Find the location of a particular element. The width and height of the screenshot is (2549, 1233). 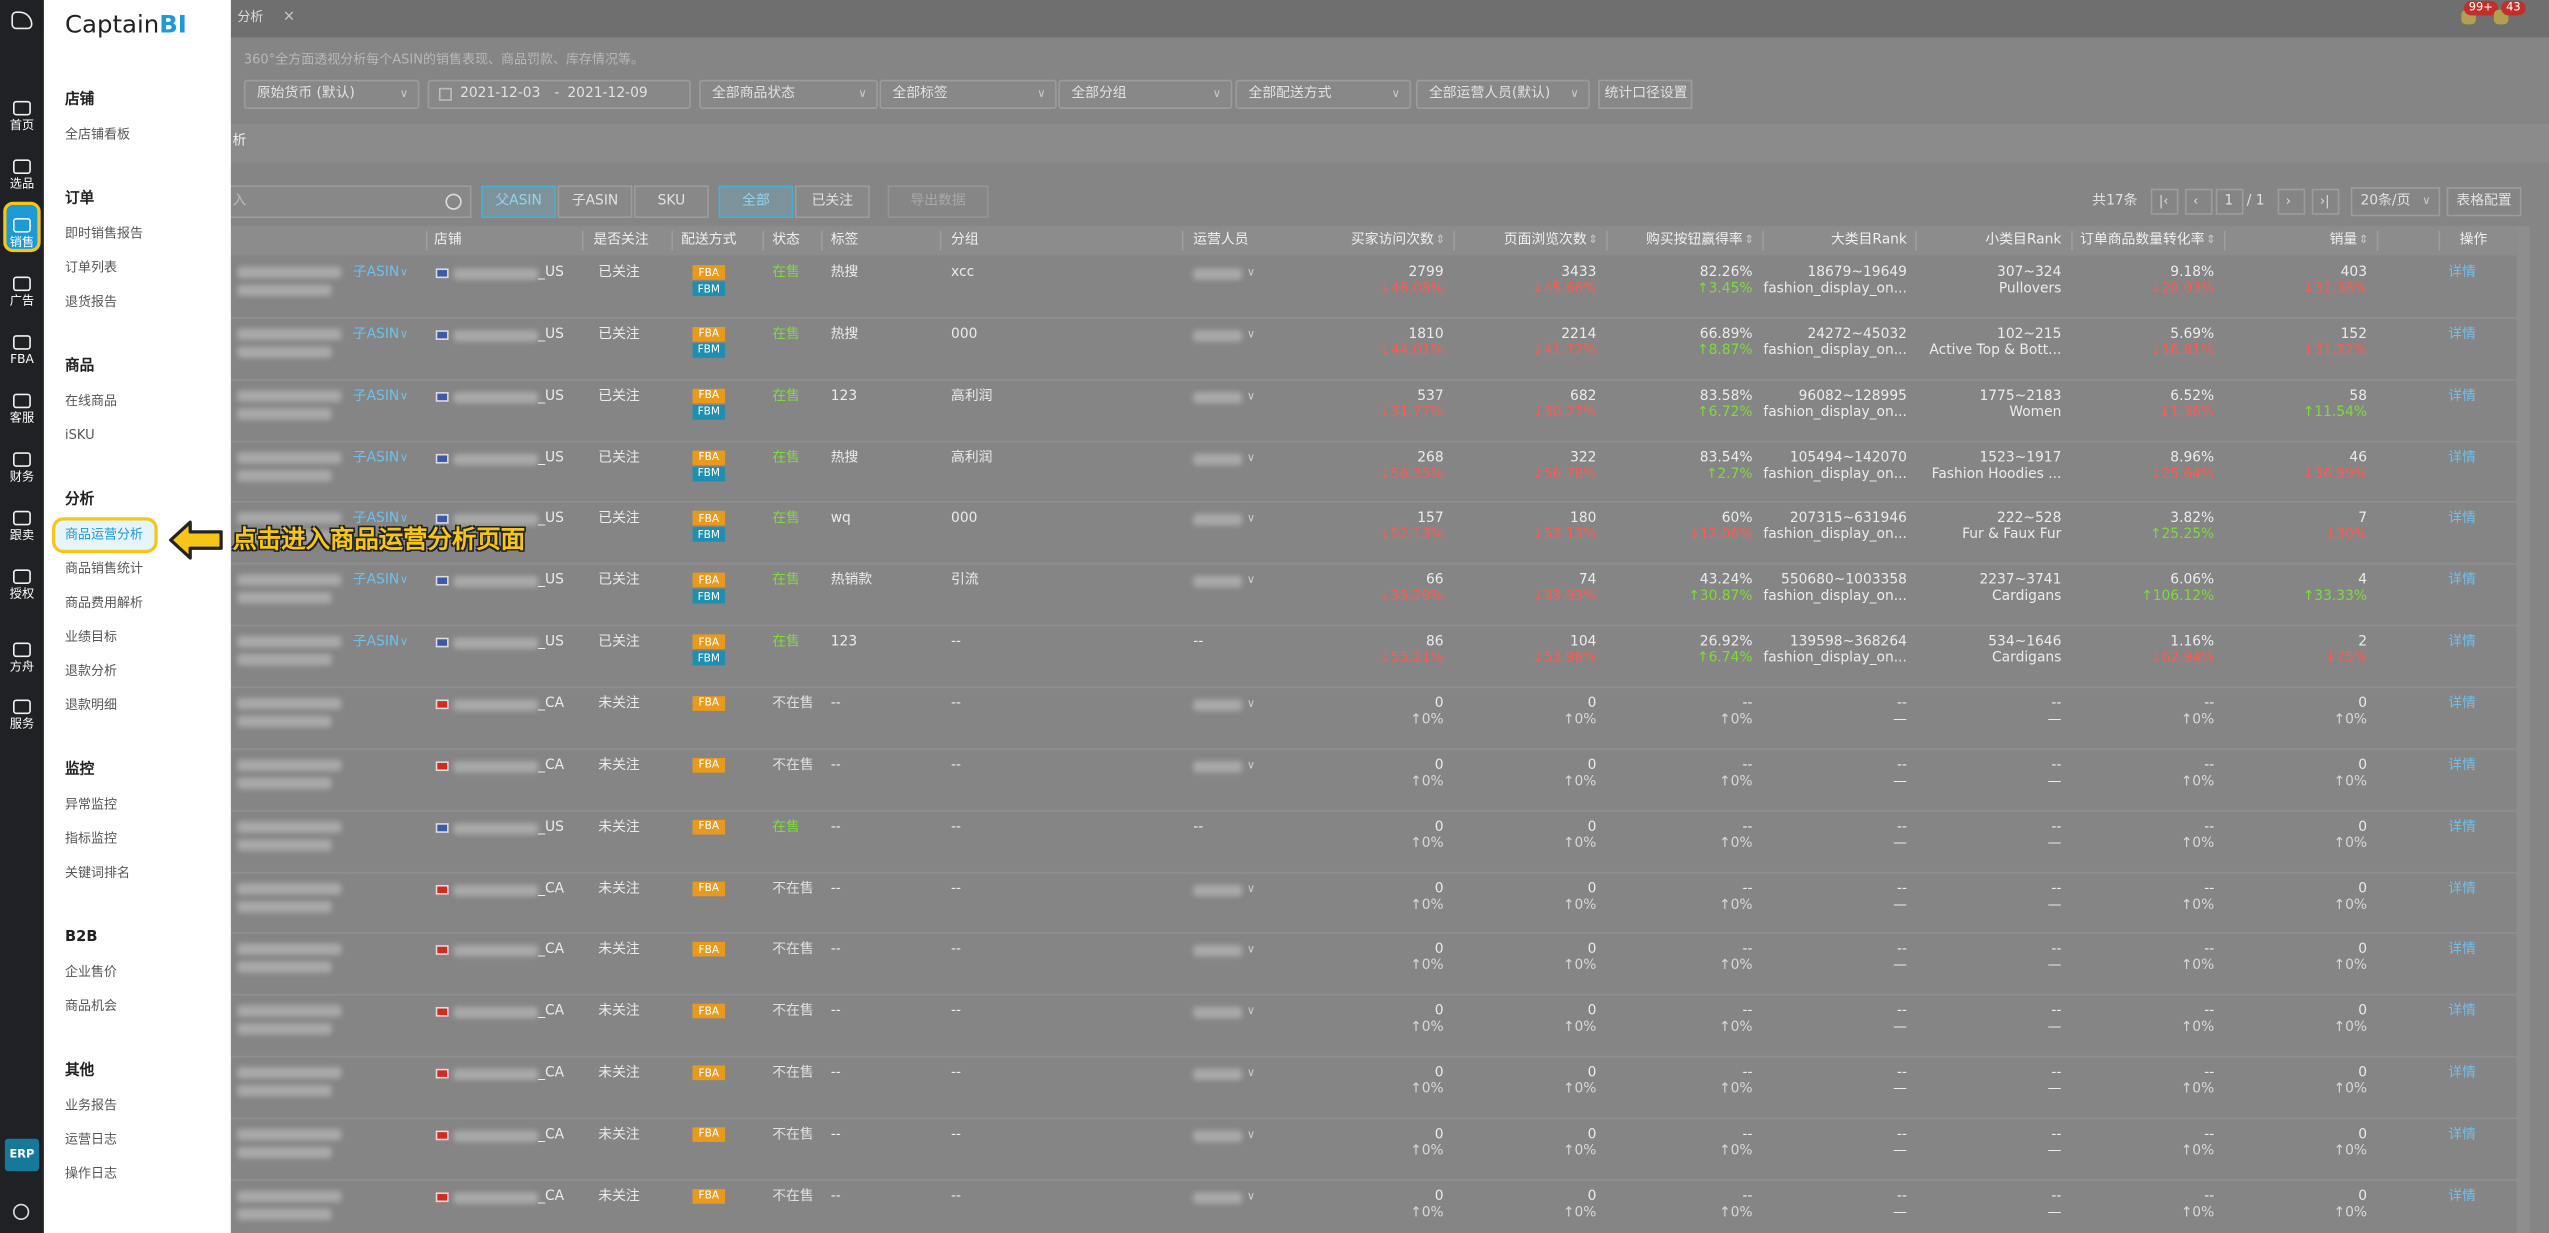

column-divider is located at coordinates (583, 240).